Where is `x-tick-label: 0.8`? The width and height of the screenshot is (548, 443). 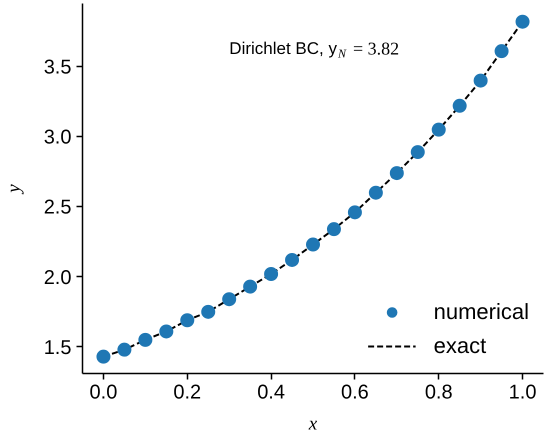
x-tick-label: 0.8 is located at coordinates (438, 393).